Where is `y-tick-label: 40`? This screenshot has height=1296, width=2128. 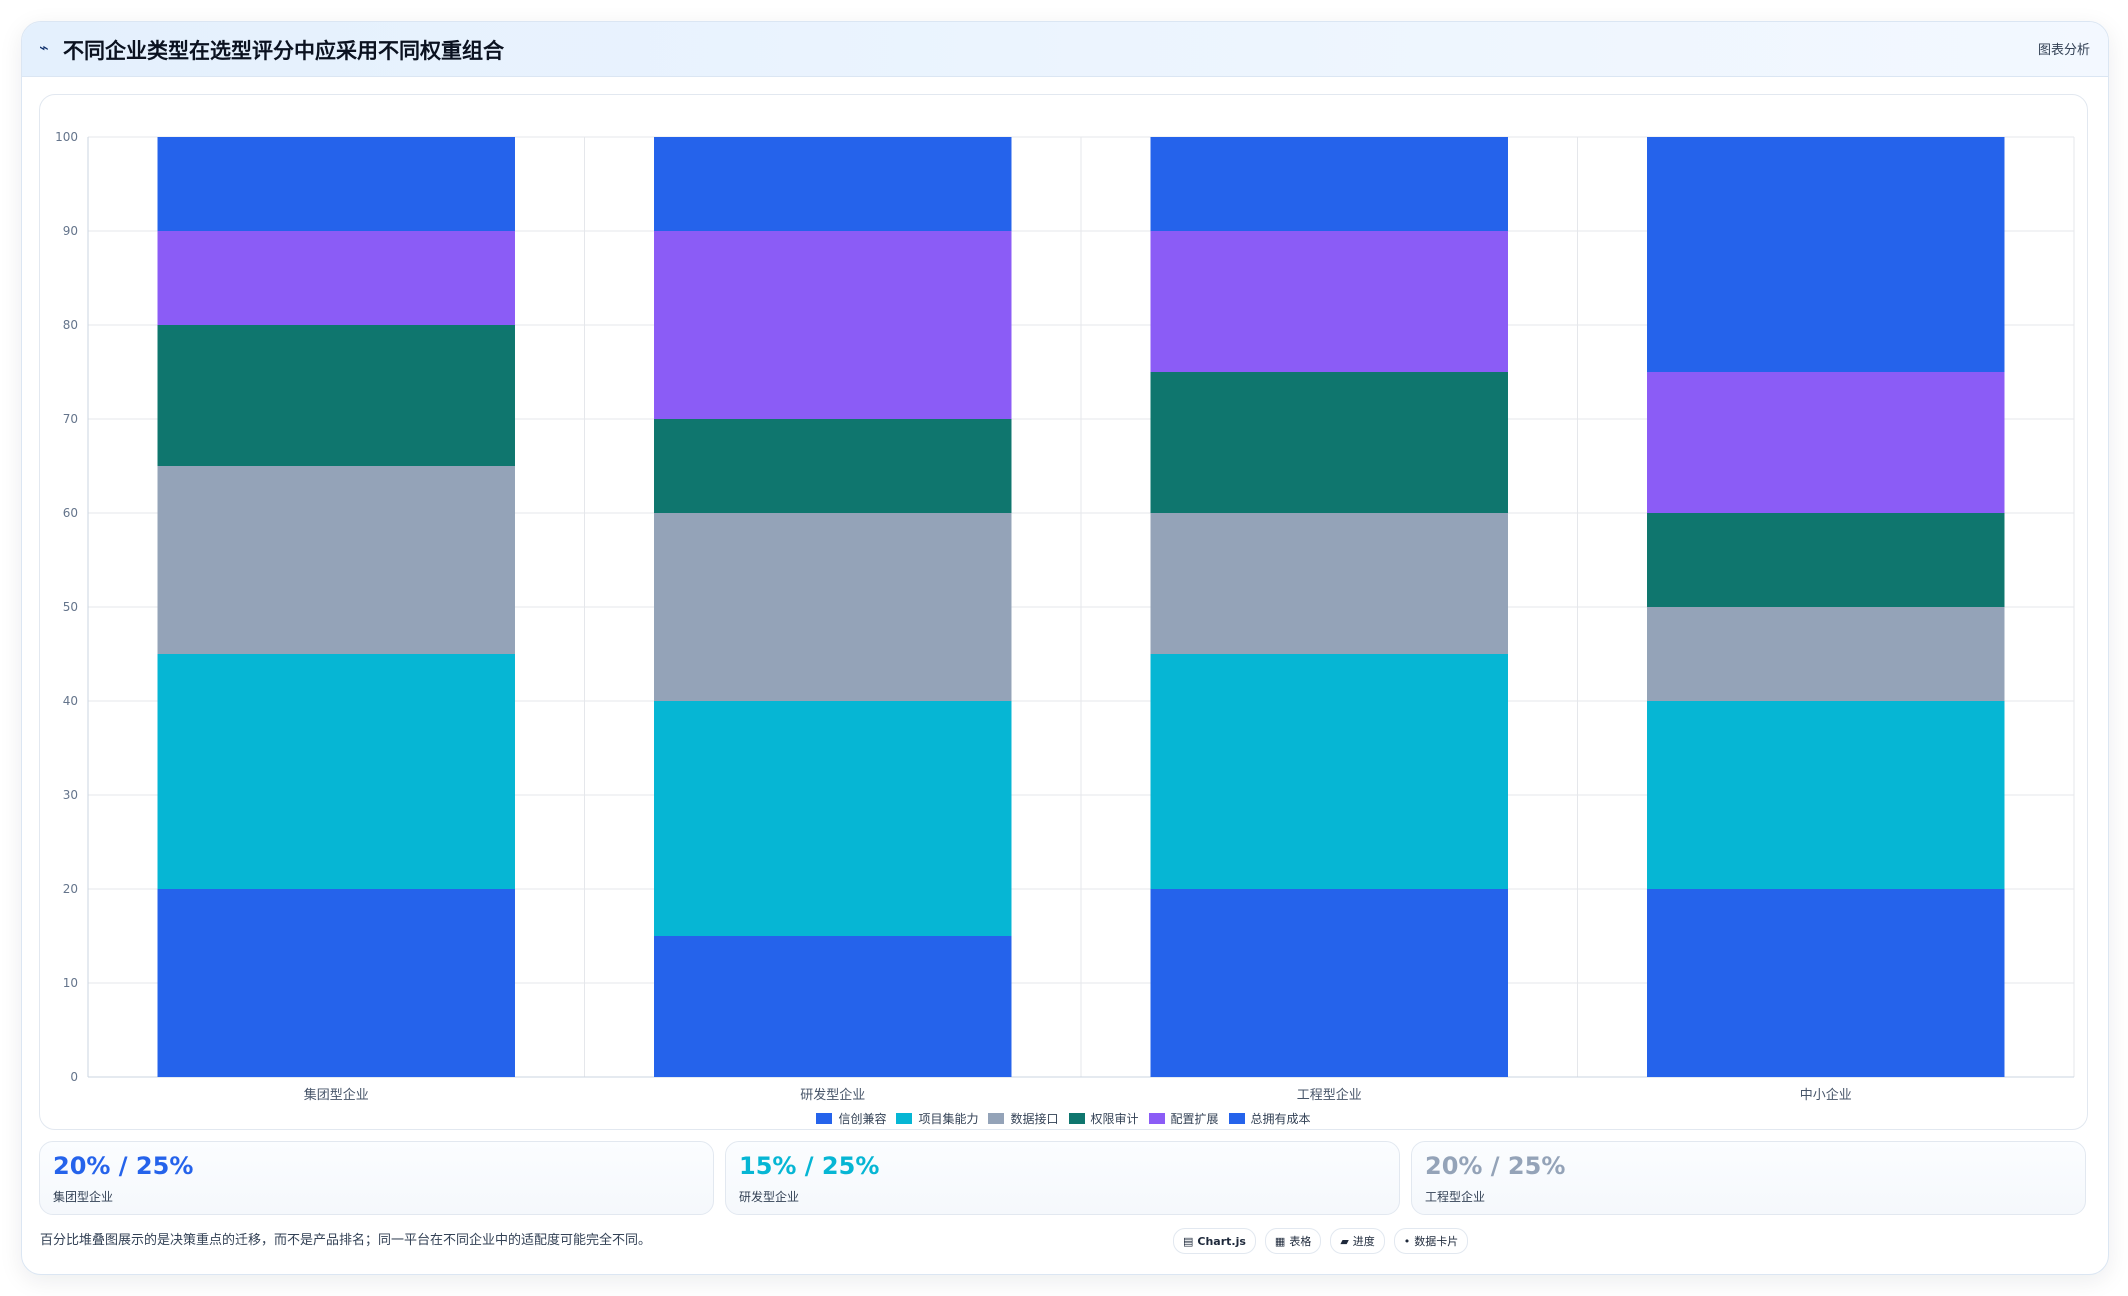 y-tick-label: 40 is located at coordinates (70, 701).